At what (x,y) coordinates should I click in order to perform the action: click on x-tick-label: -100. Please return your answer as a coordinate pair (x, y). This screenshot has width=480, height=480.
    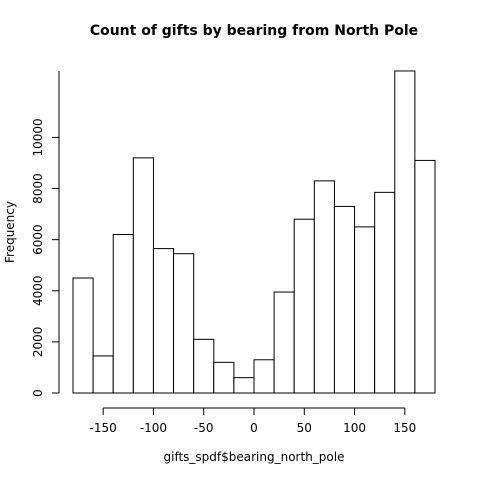
    Looking at the image, I should click on (153, 428).